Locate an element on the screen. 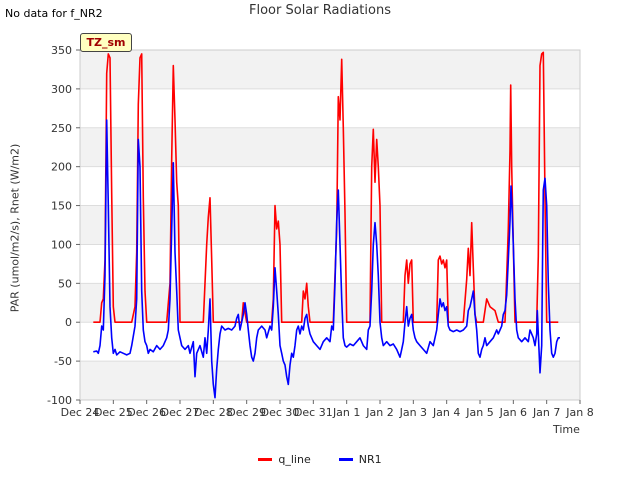  x-tick-label: Dec 24 is located at coordinates (80, 412).